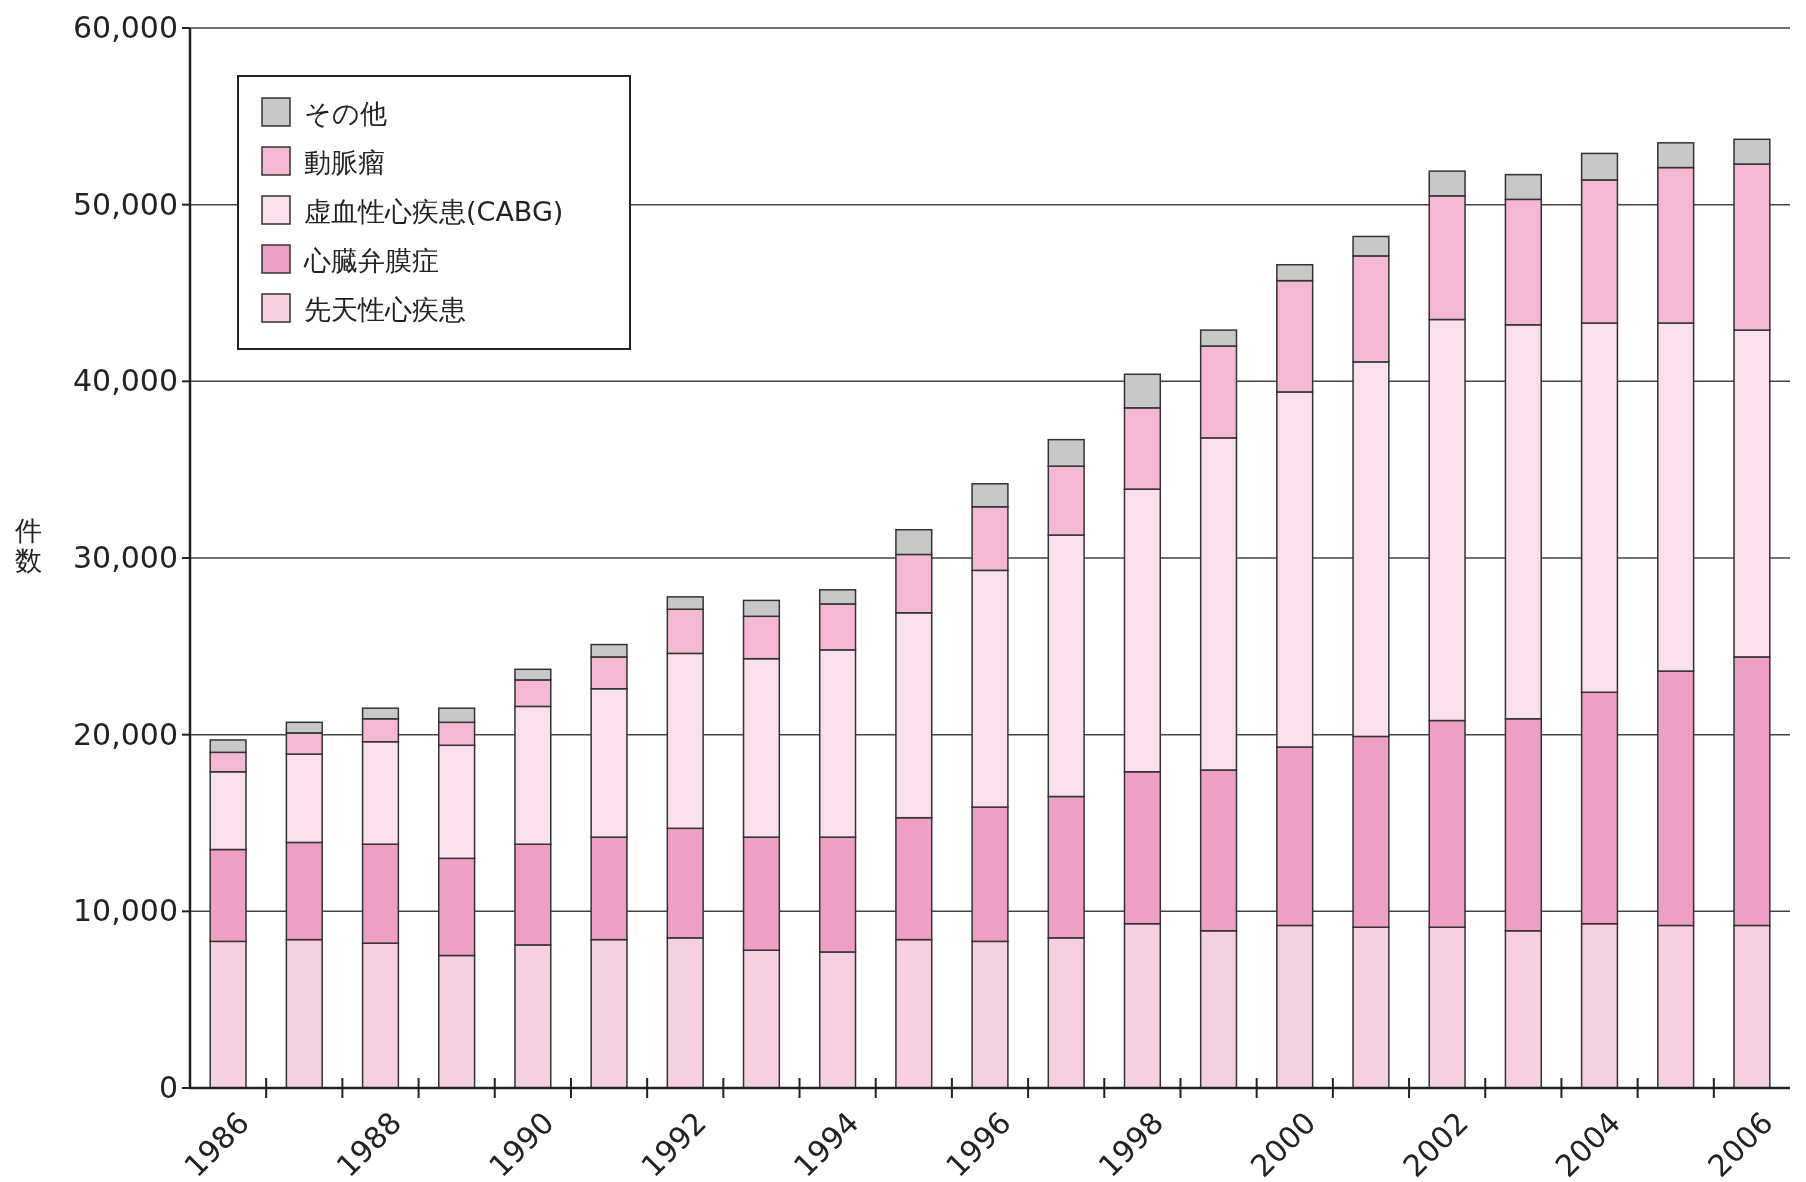 Image resolution: width=1806 pixels, height=1182 pixels. What do you see at coordinates (371, 260) in the screenshot?
I see `legend-label: 心臓弁膜症` at bounding box center [371, 260].